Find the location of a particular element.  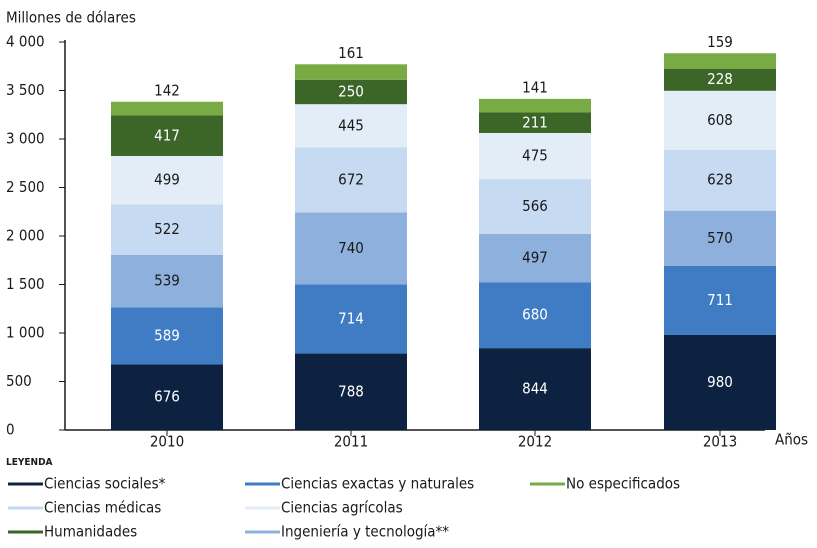

value-label: 714 is located at coordinates (351, 318).